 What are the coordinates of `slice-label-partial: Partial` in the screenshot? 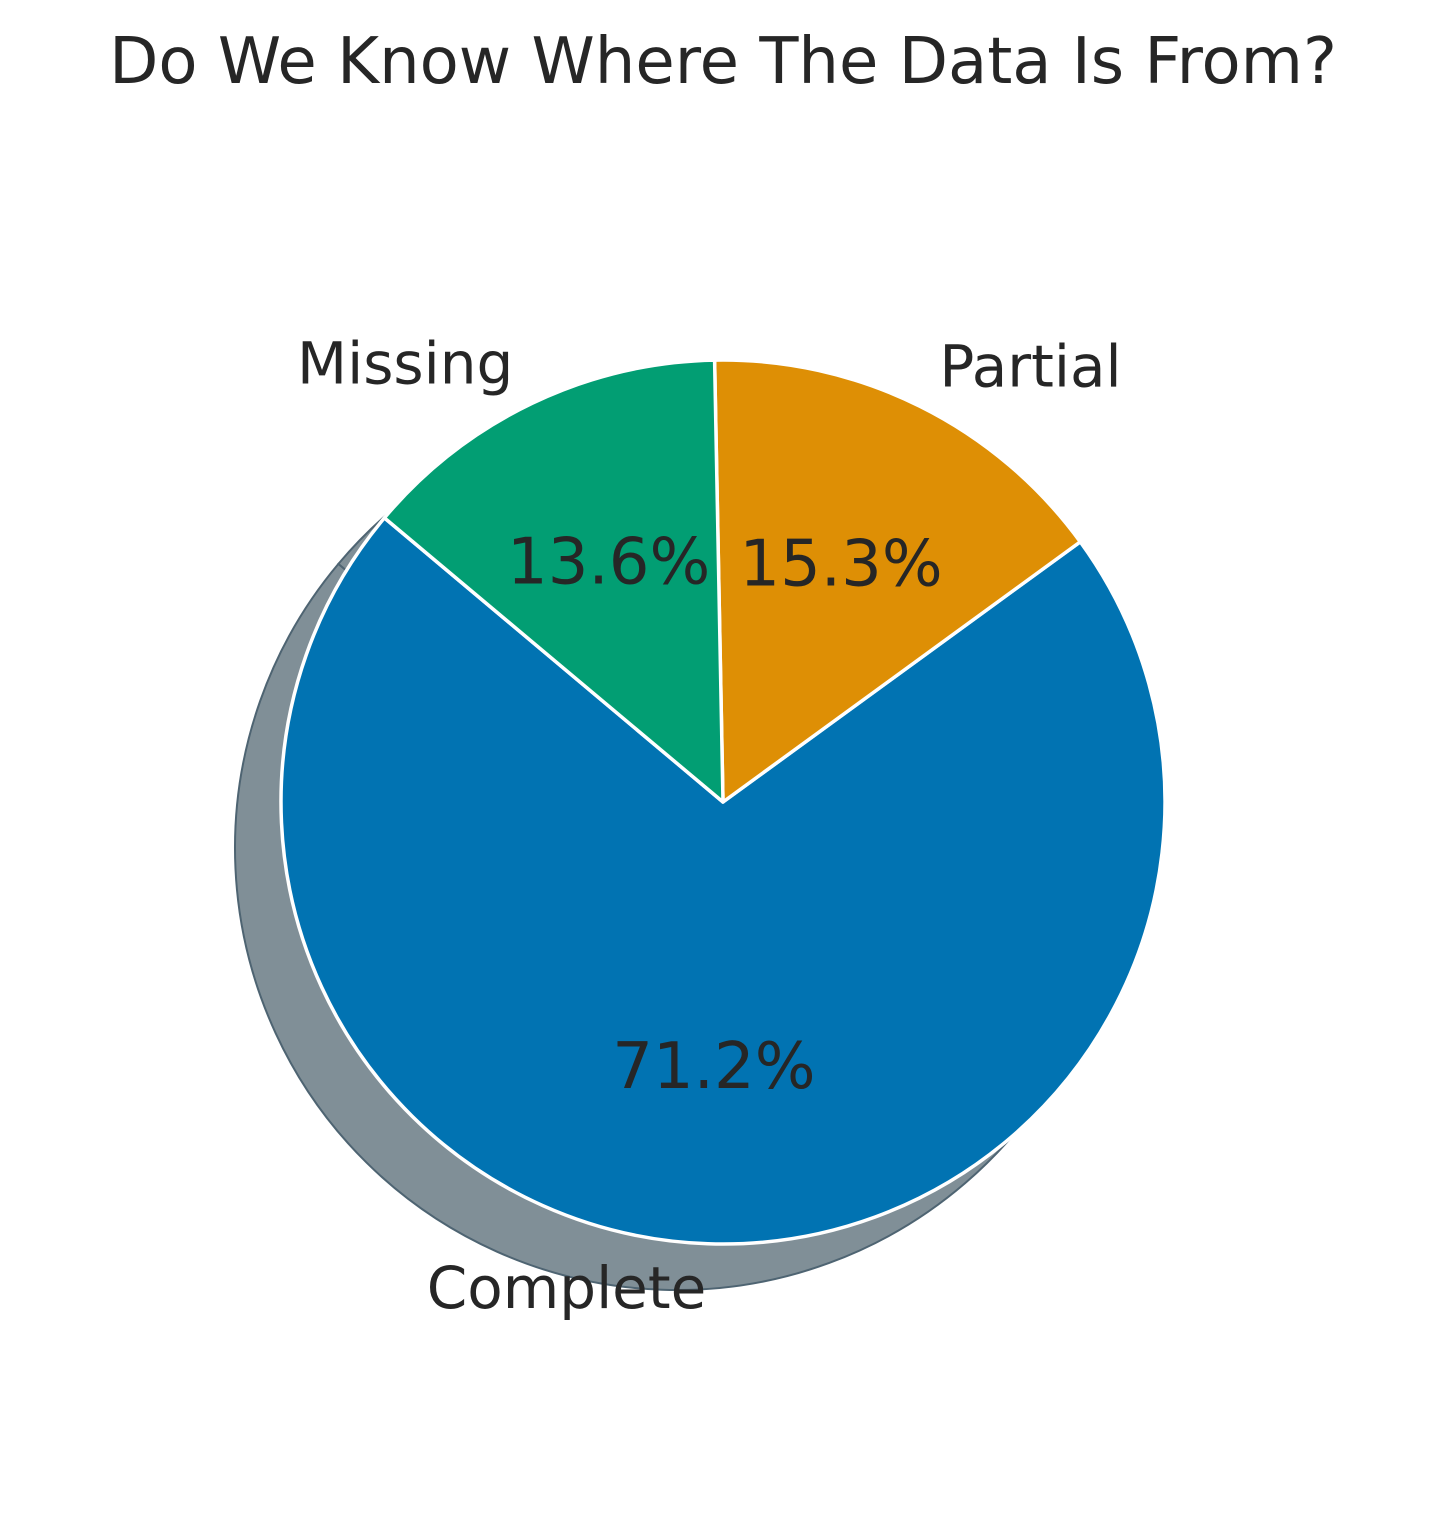 It's located at (1030, 367).